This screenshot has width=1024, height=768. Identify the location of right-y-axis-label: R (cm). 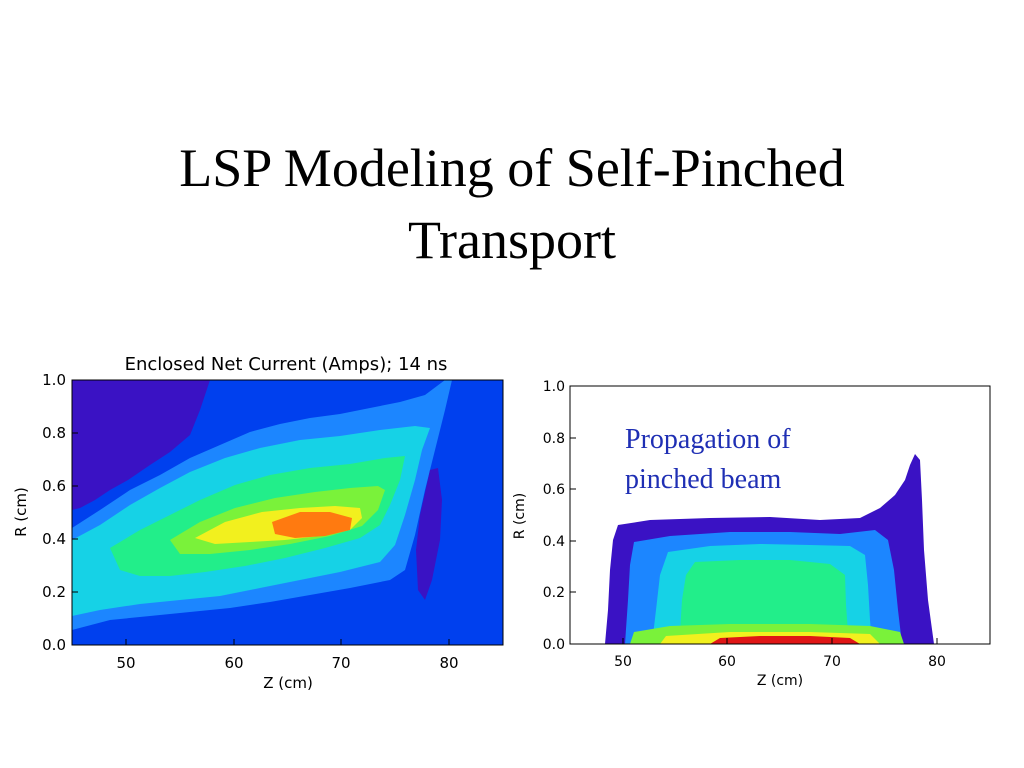
(520, 516).